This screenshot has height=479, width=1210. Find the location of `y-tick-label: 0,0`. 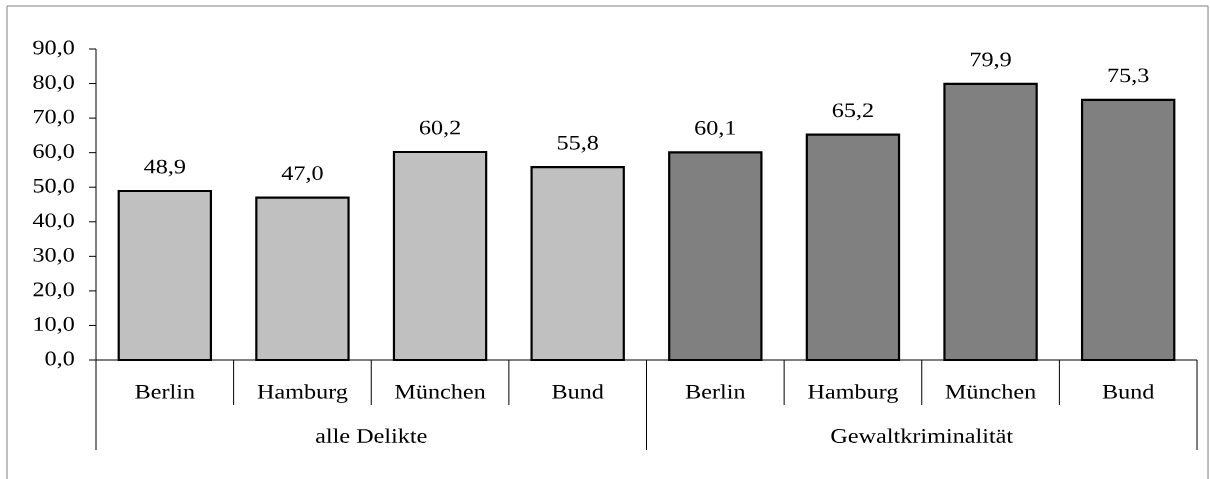

y-tick-label: 0,0 is located at coordinates (59, 360).